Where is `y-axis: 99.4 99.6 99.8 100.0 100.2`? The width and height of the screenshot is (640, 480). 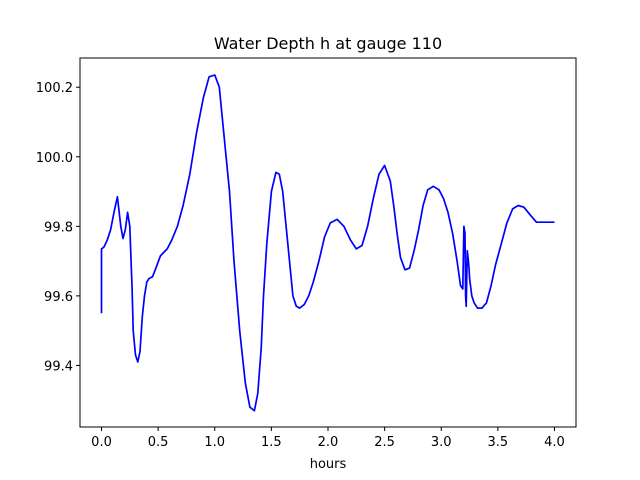
y-axis: 99.4 99.6 99.8 100.0 100.2 is located at coordinates (58, 227).